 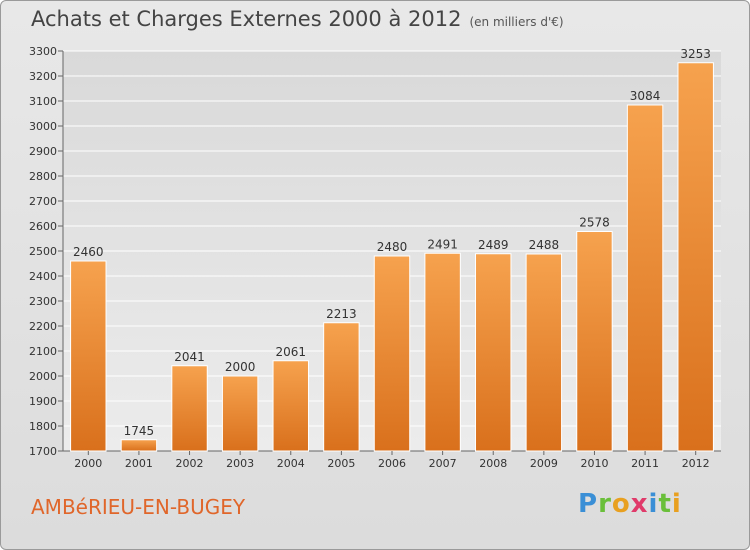 I want to click on y-tick-label: 2300, so click(x=43, y=301).